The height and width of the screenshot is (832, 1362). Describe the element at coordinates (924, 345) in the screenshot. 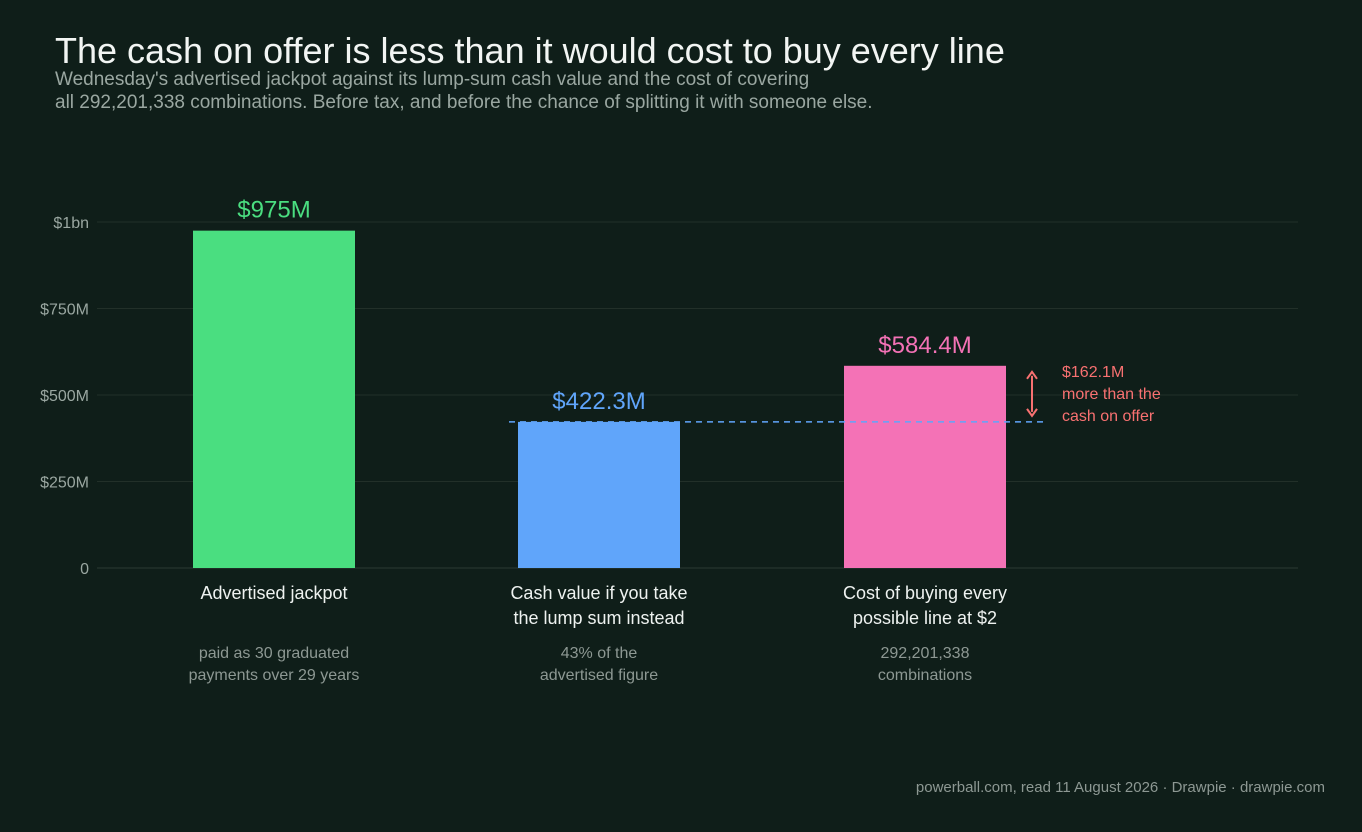

I see `bar-value-label: $584.4M` at that location.